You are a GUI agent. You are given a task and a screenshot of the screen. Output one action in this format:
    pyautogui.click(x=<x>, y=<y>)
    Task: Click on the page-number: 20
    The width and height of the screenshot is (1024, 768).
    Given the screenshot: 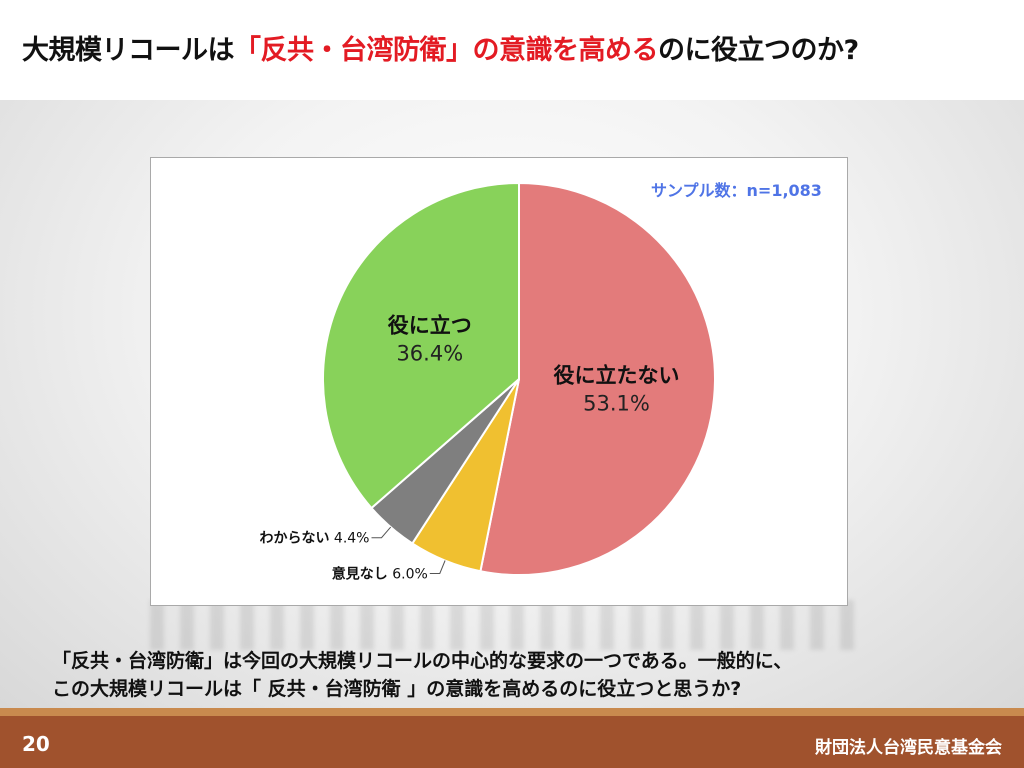 What is the action you would take?
    pyautogui.click(x=36, y=744)
    